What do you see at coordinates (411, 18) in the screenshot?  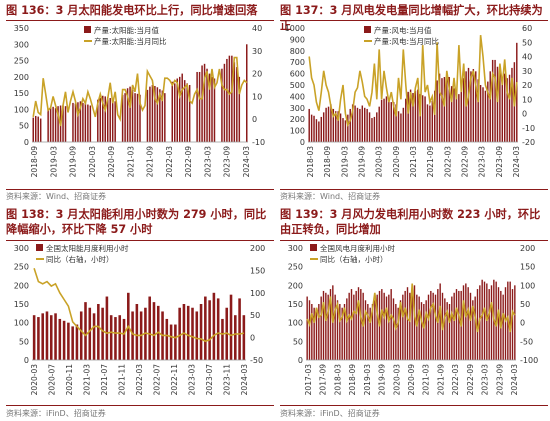 I see `chart-title: 图 137：3 月风电发电量同比增幅扩大，环比持续为正` at bounding box center [411, 18].